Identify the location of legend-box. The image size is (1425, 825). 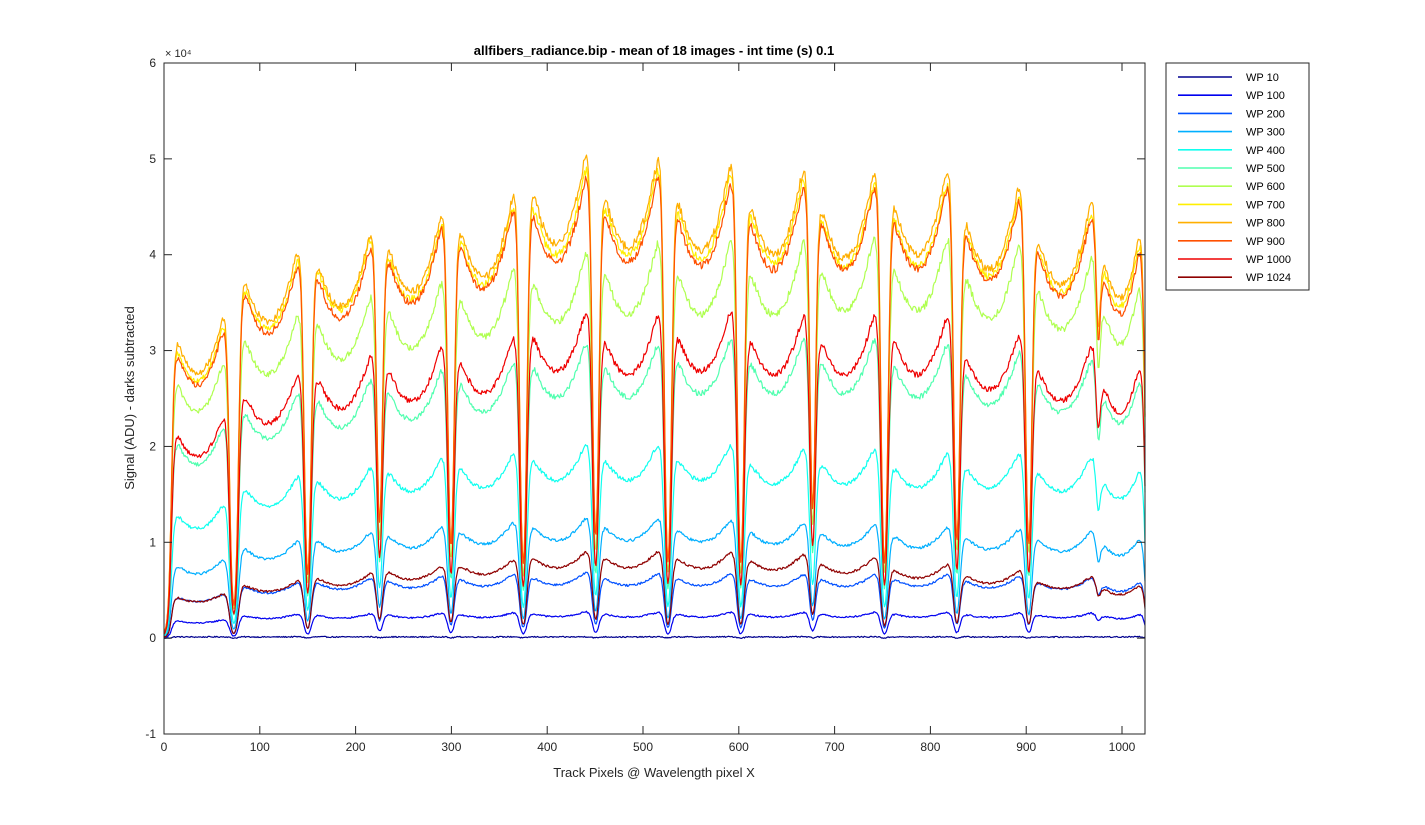
(1237, 176).